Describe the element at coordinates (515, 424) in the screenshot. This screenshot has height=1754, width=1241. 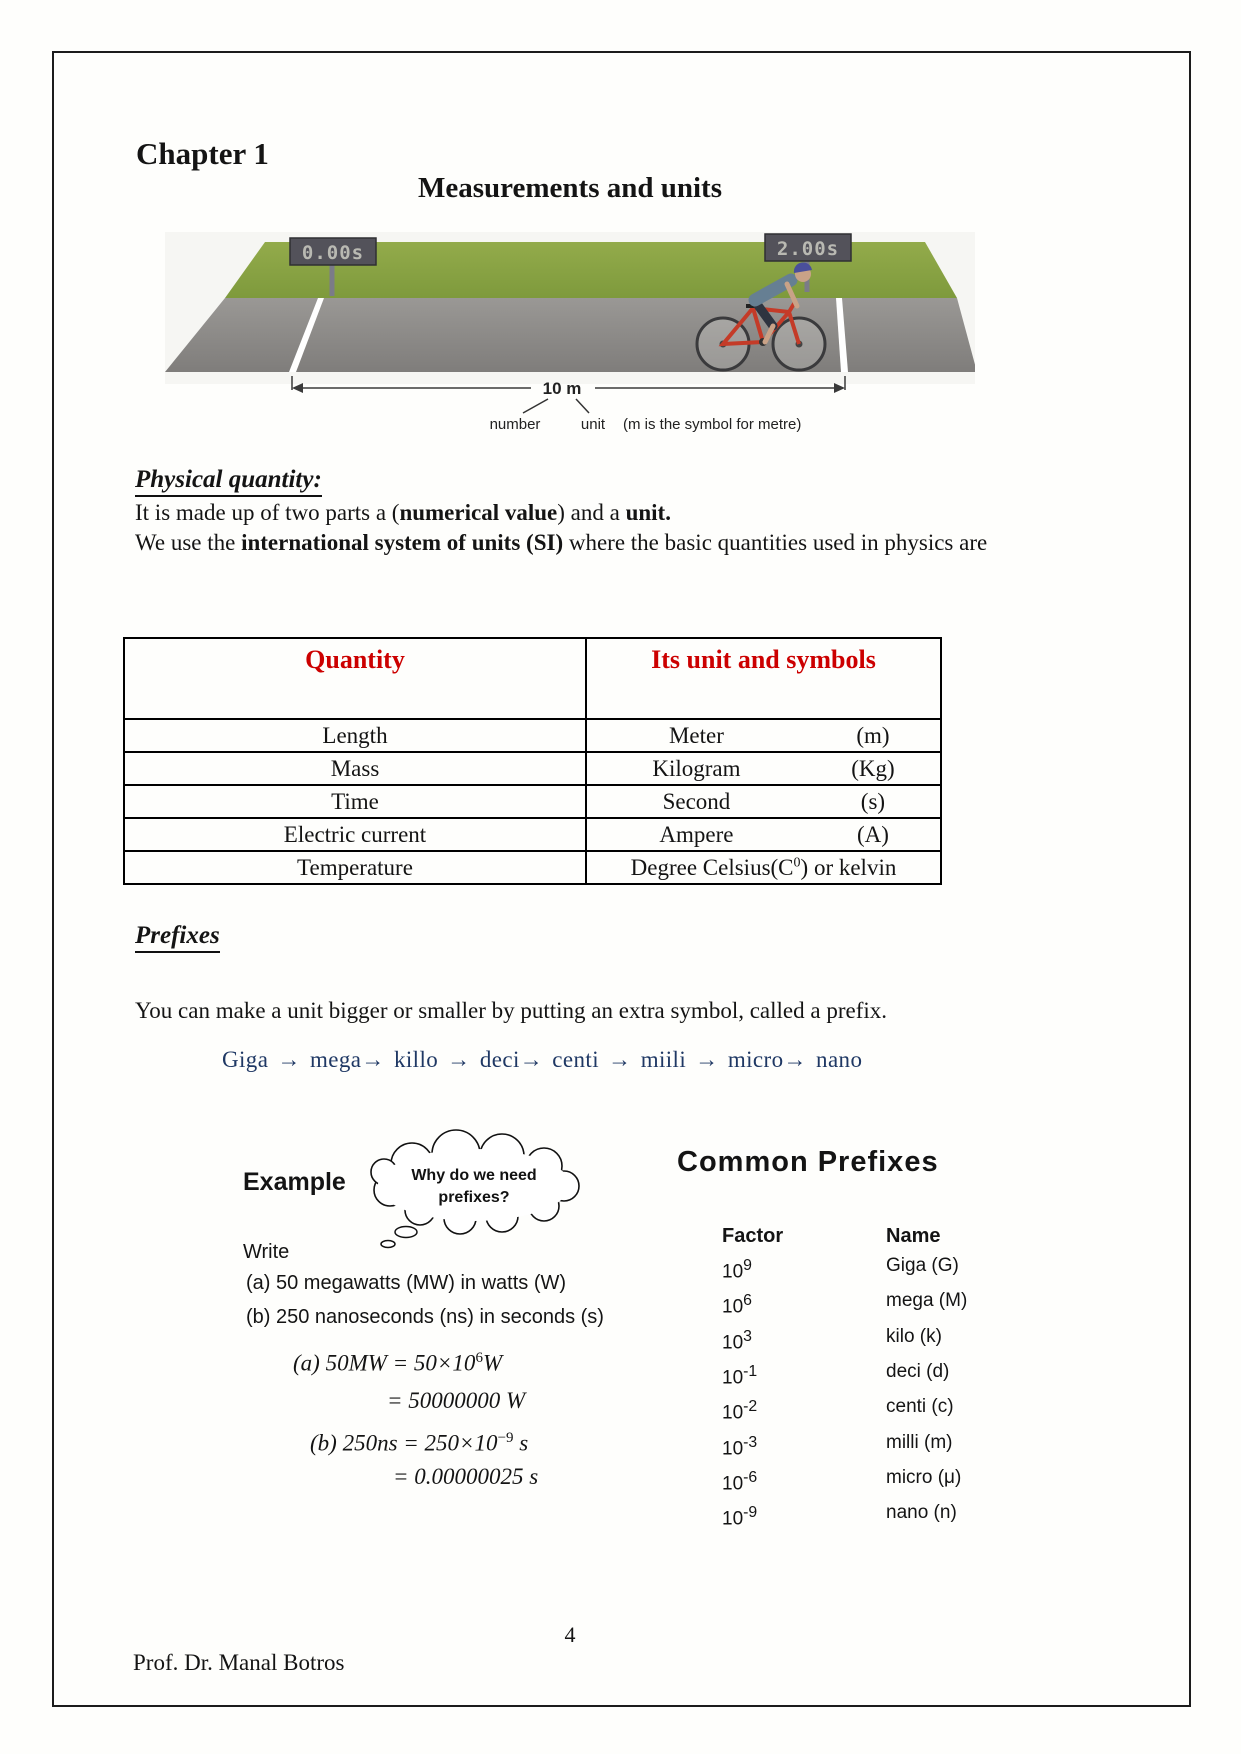
I see `number-label: number` at that location.